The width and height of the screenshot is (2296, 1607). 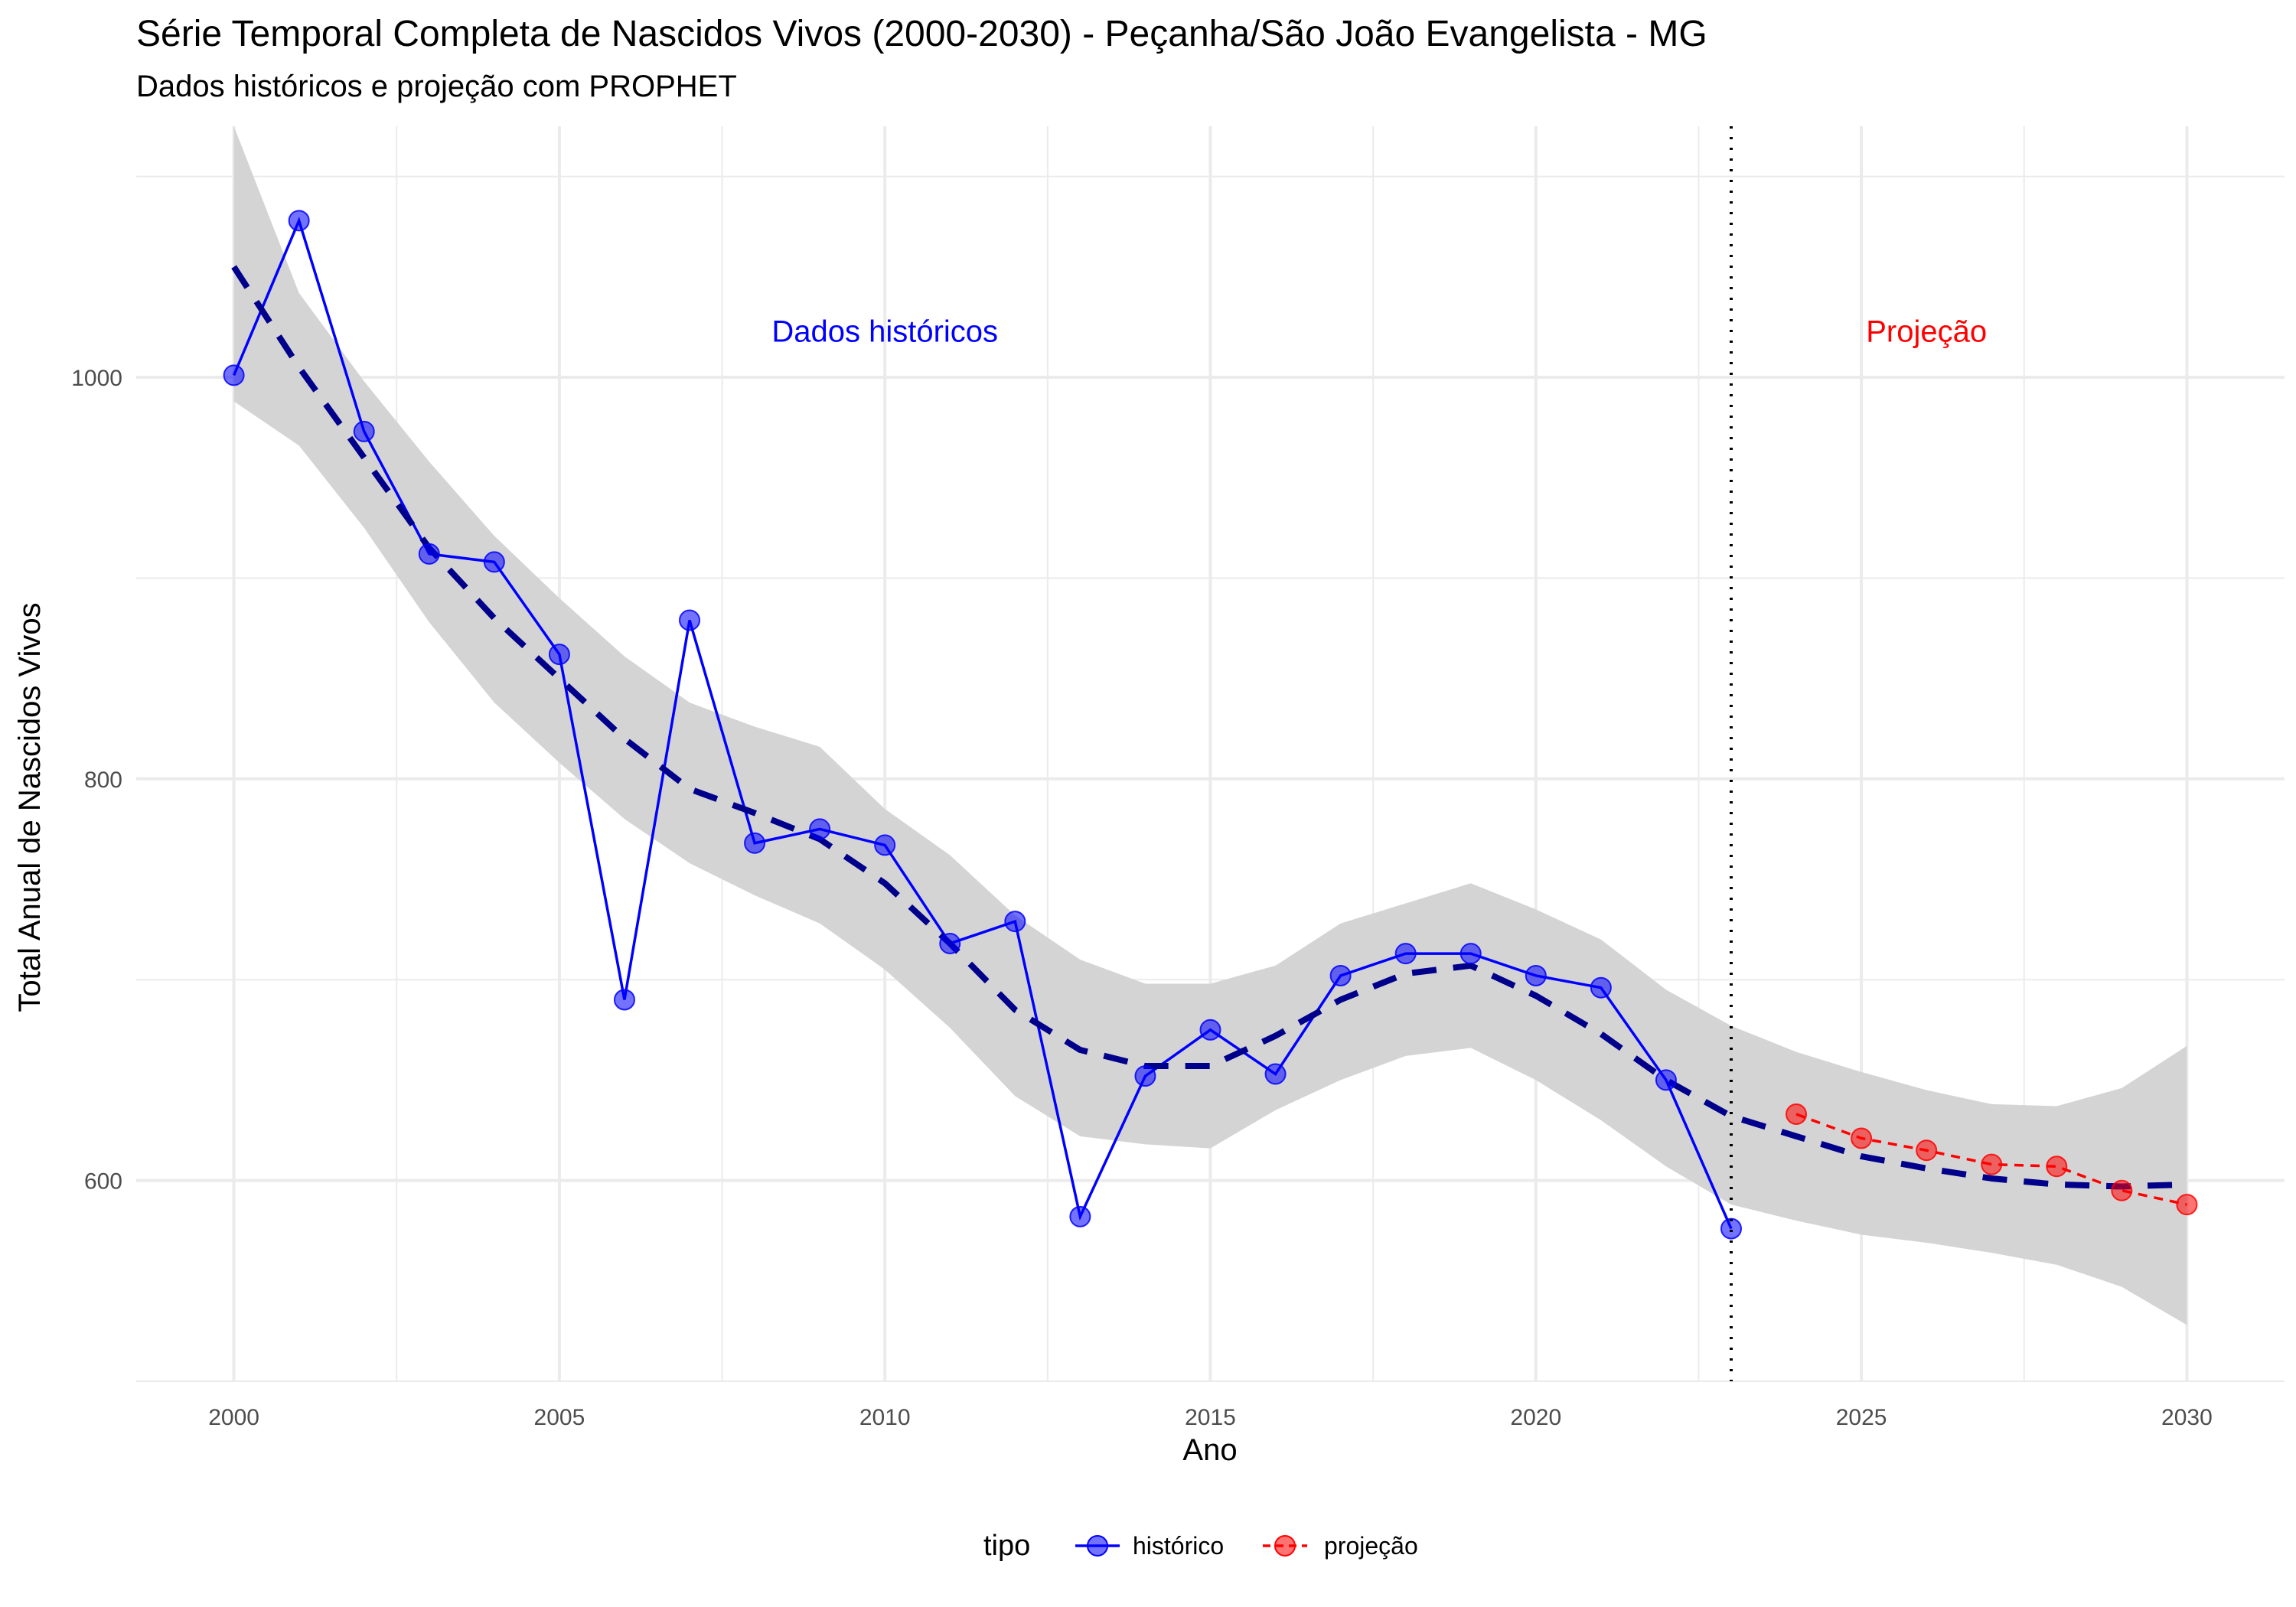 What do you see at coordinates (1178, 1546) in the screenshot?
I see `legend-label: histórico` at bounding box center [1178, 1546].